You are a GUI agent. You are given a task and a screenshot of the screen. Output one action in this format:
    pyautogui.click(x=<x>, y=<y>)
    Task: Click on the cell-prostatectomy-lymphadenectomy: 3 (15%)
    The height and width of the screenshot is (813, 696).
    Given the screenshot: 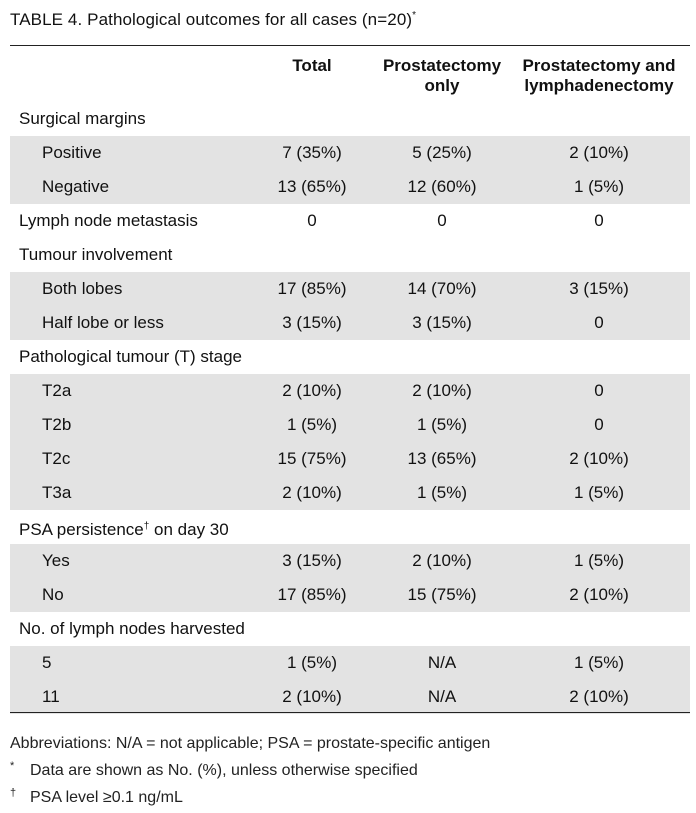 What is the action you would take?
    pyautogui.click(x=599, y=288)
    